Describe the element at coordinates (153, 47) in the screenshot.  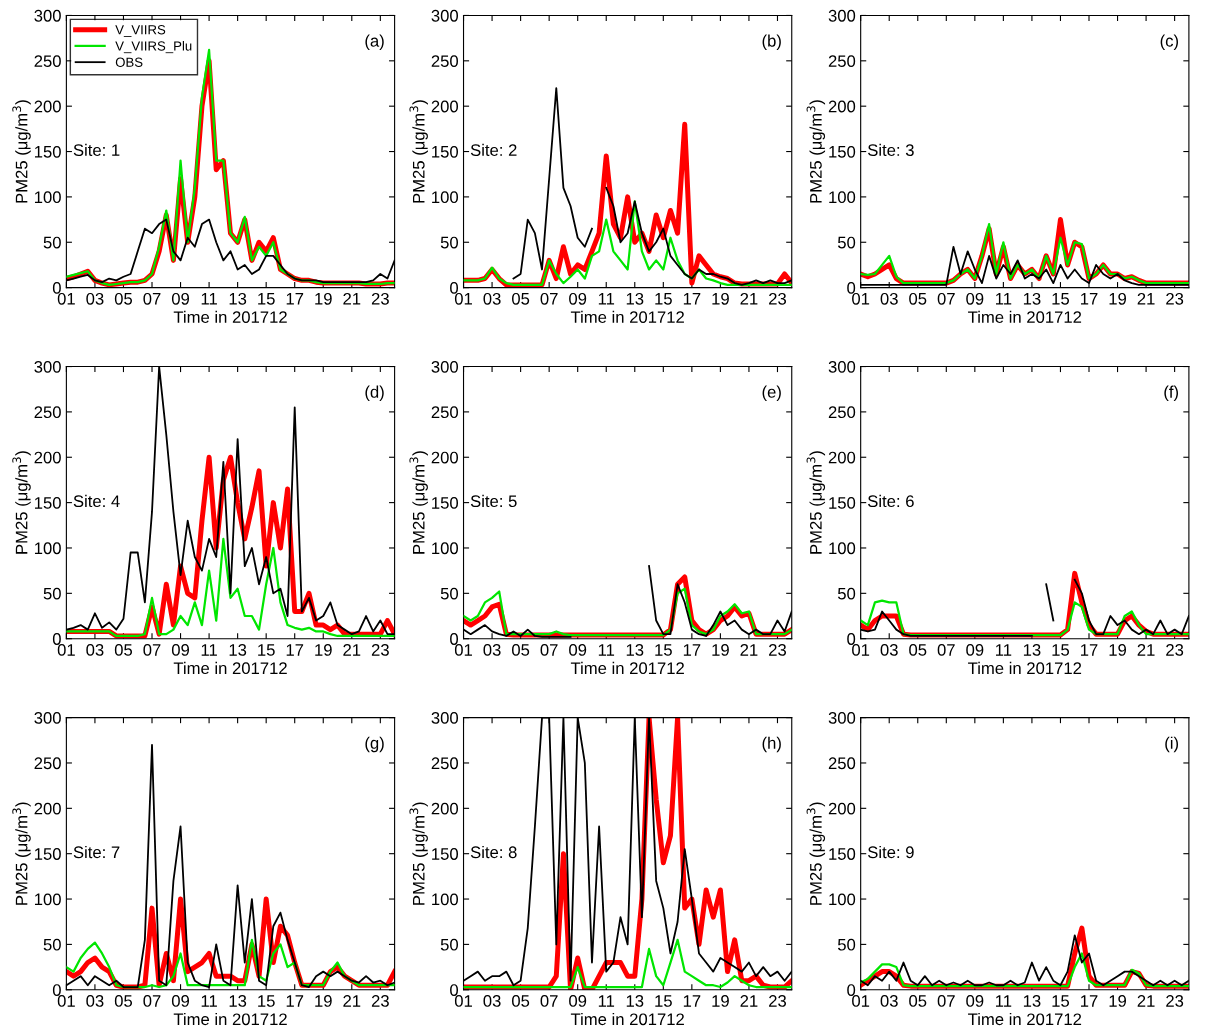
I see `legend-label: V_VIIRS_Plu` at that location.